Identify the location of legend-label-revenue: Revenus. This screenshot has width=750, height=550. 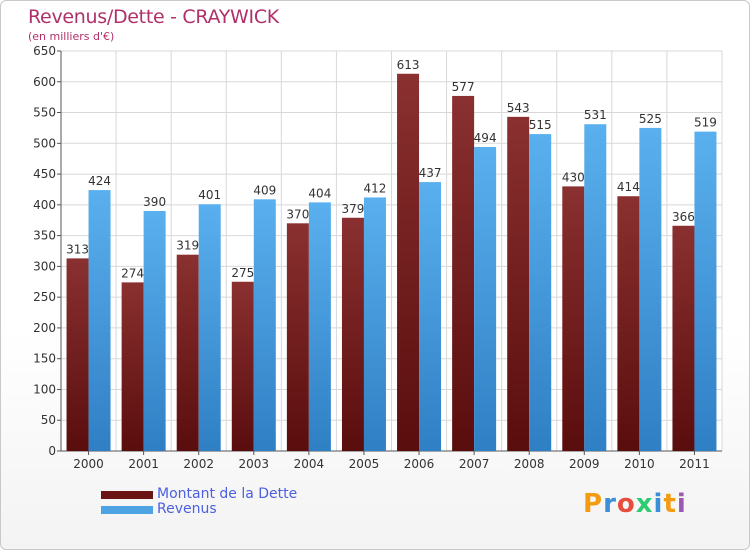
(187, 509).